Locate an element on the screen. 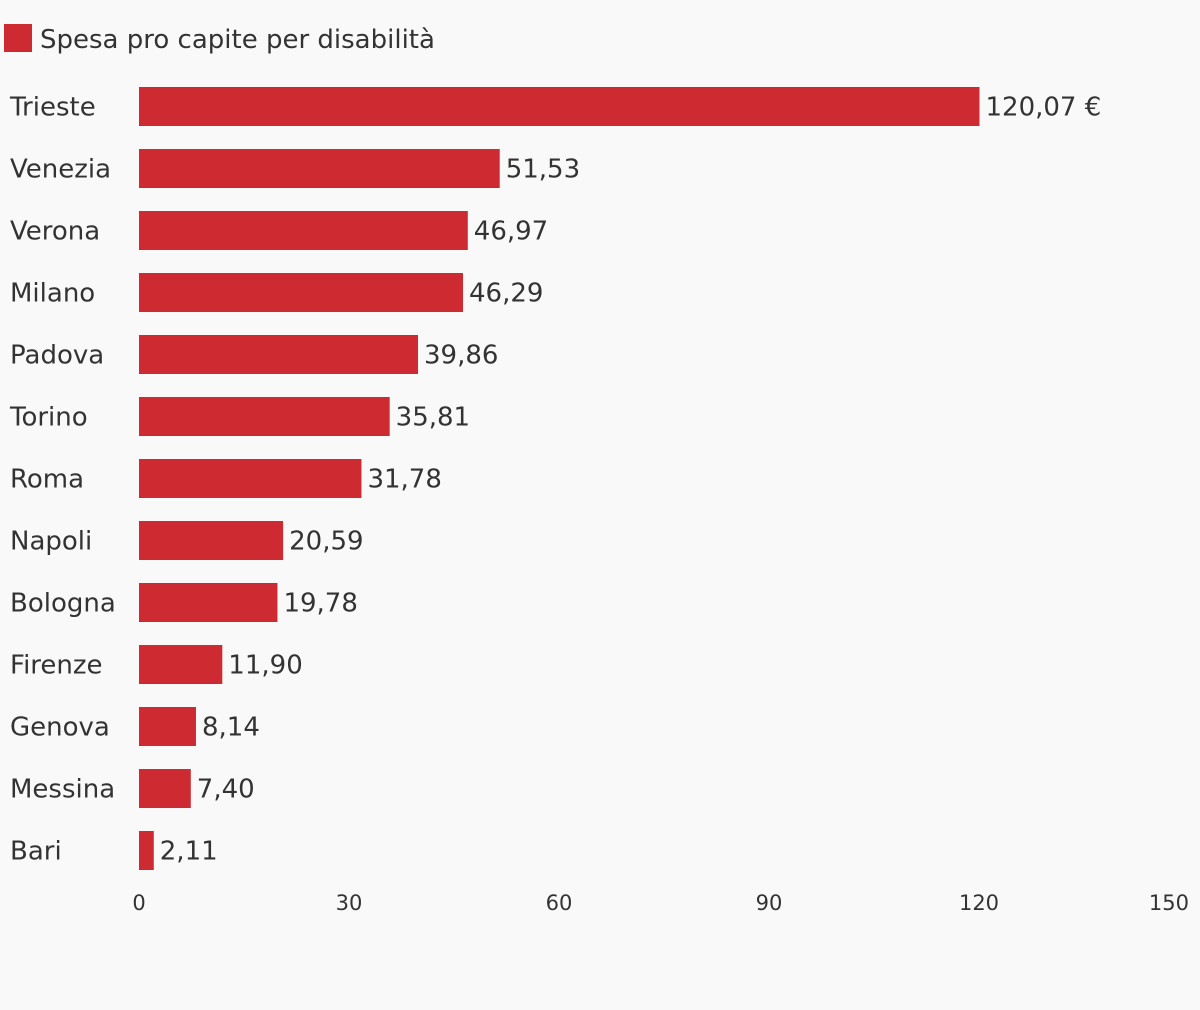  legend-label: Spesa pro capite per disabilità is located at coordinates (237, 40).